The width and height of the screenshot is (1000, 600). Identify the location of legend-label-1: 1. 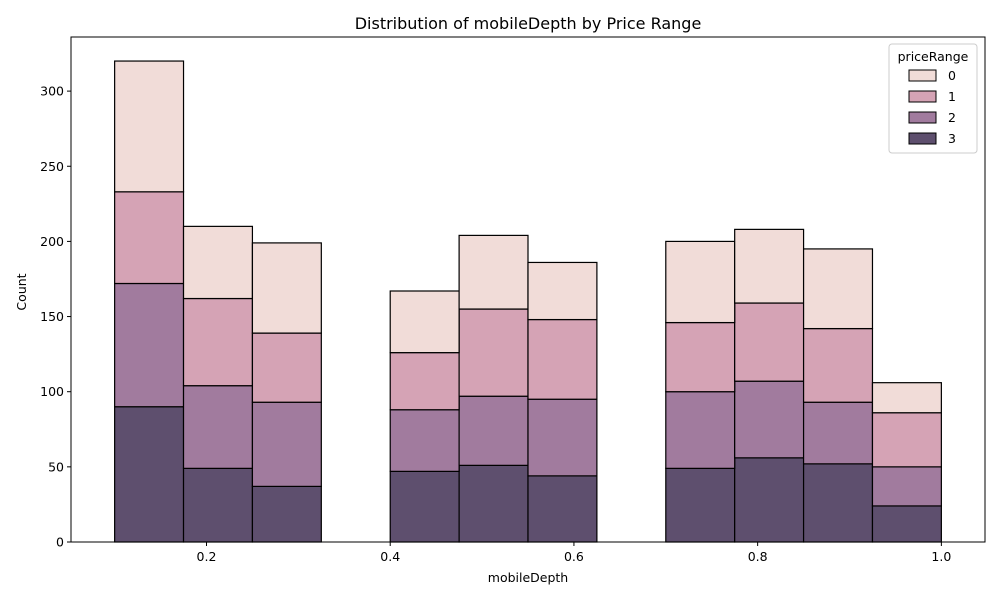
(952, 96).